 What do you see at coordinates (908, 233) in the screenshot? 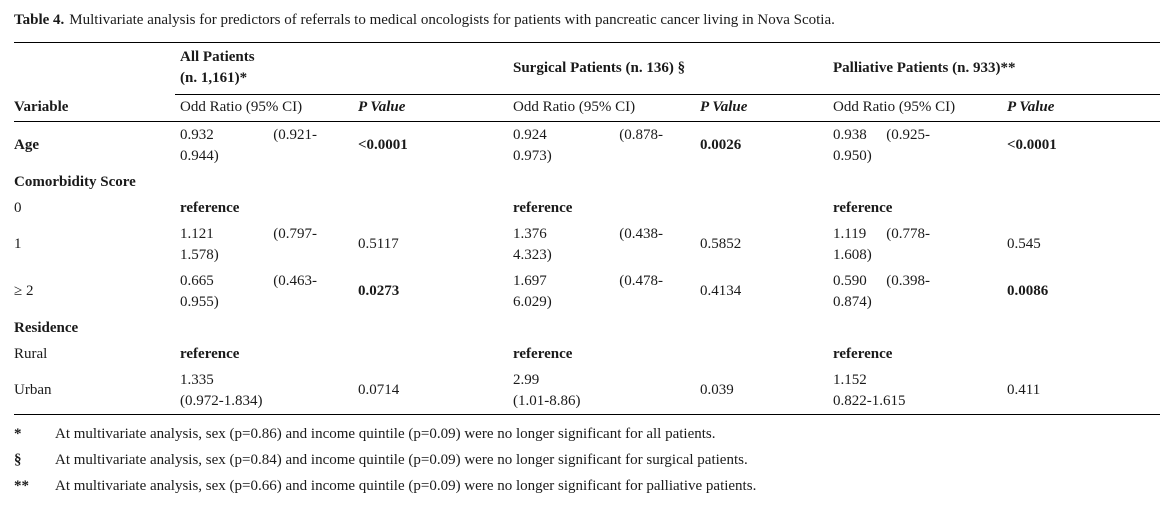
I see `ci-part1: (0.778-` at bounding box center [908, 233].